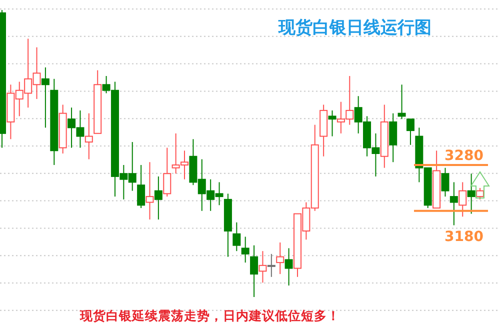 This screenshot has height=336, width=500. I want to click on text: 现货白银日线运行图, so click(355, 28).